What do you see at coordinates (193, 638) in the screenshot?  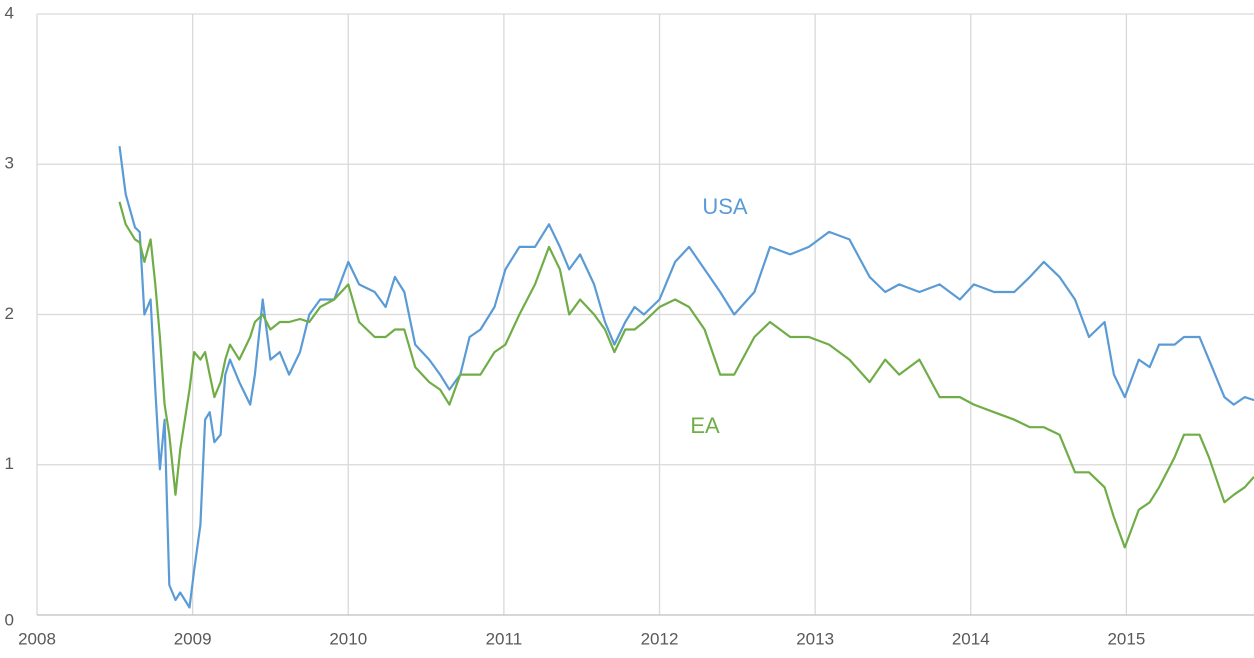 I see `x-tick-label: 2009` at bounding box center [193, 638].